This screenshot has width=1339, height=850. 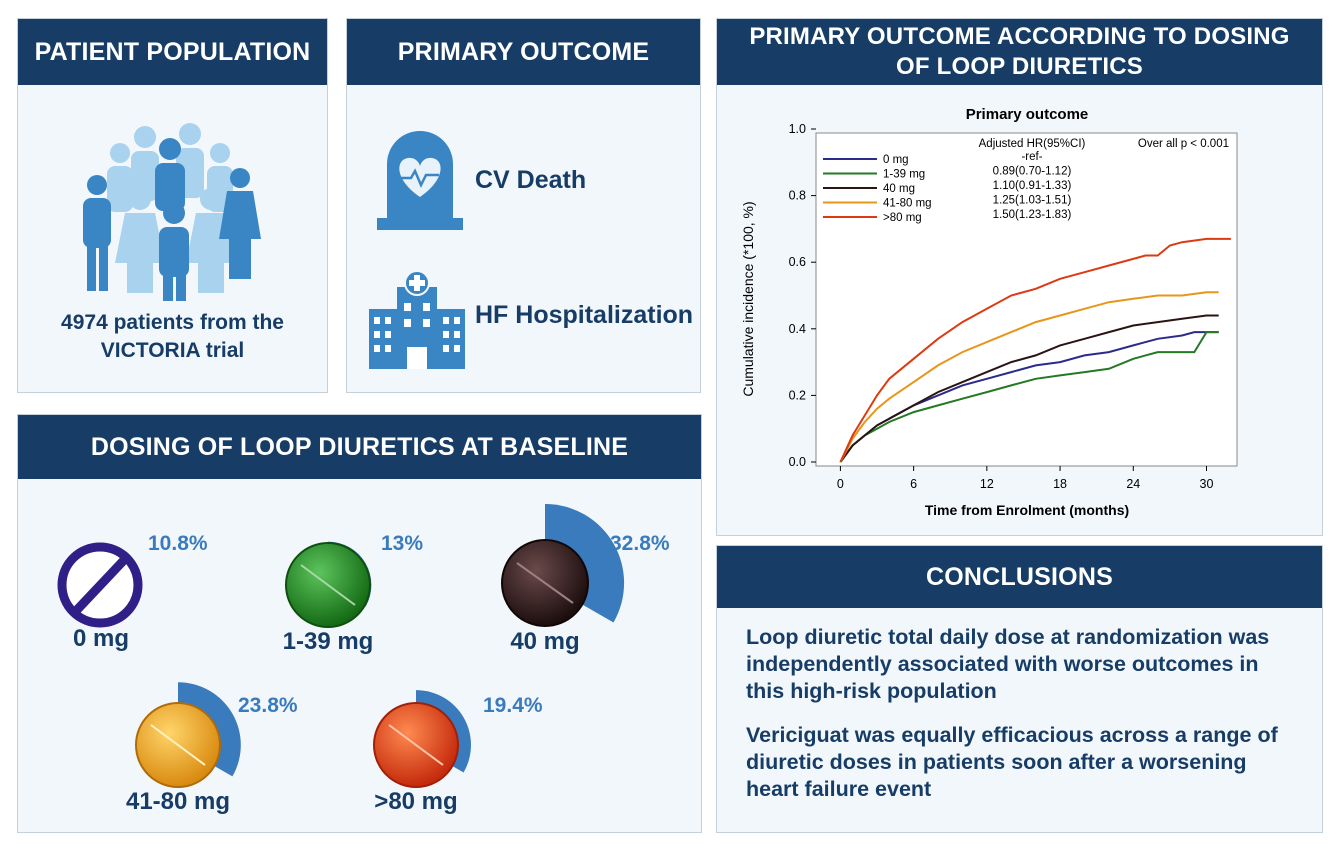 I want to click on primary-outcome-title: PRIMARY OUTCOME, so click(x=523, y=52).